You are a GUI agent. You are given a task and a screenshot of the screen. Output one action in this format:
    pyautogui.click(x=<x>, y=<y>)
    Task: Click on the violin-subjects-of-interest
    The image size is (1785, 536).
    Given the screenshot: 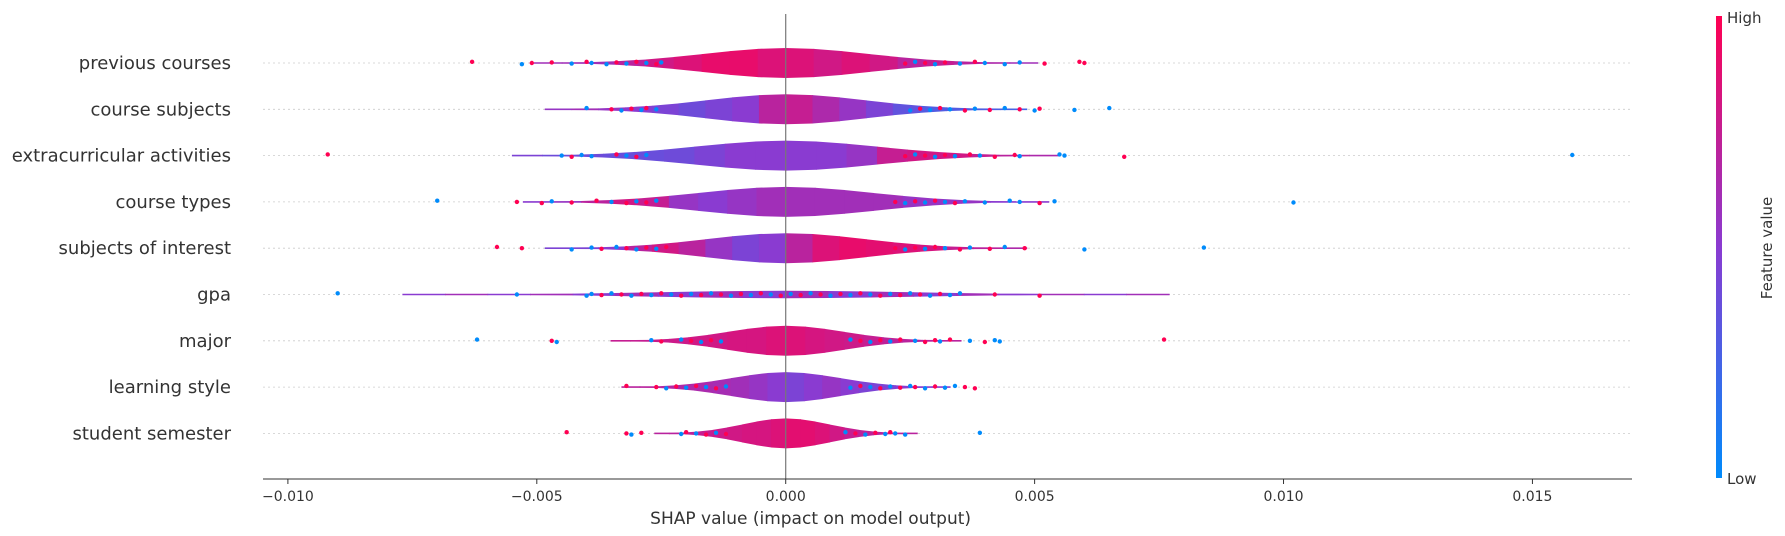 What is the action you would take?
    pyautogui.click(x=786, y=248)
    